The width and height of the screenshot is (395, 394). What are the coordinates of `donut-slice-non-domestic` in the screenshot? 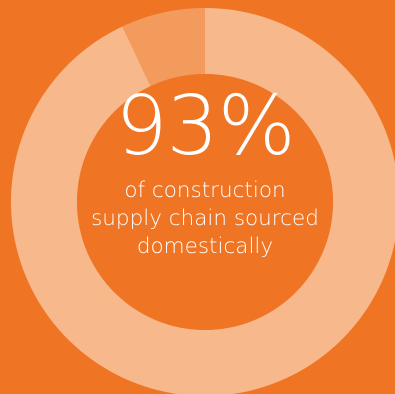 It's located at (163, 47).